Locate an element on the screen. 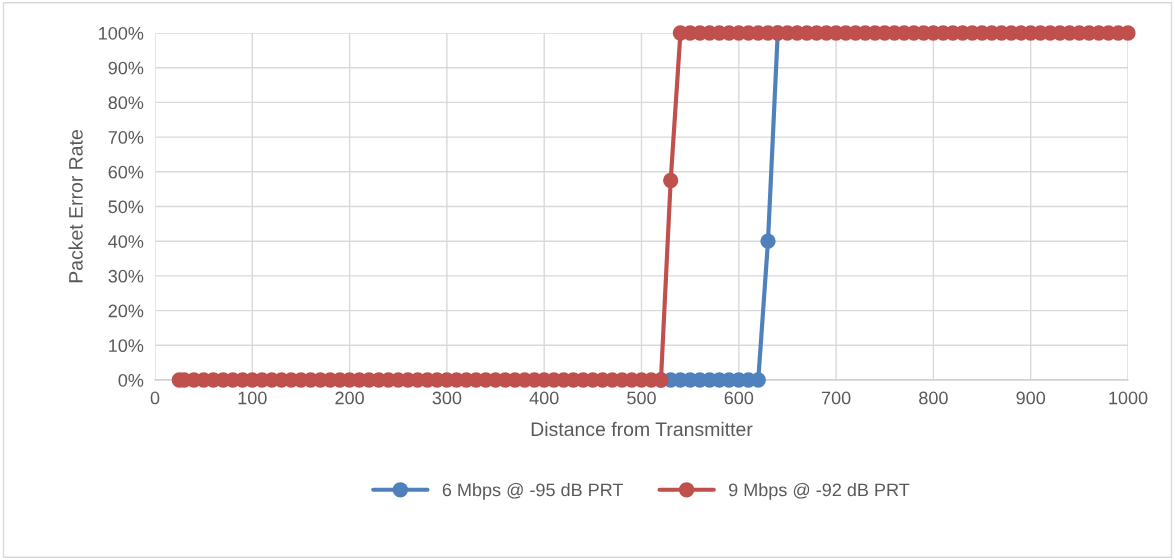  y-tick-label: 70% is located at coordinates (126, 137).